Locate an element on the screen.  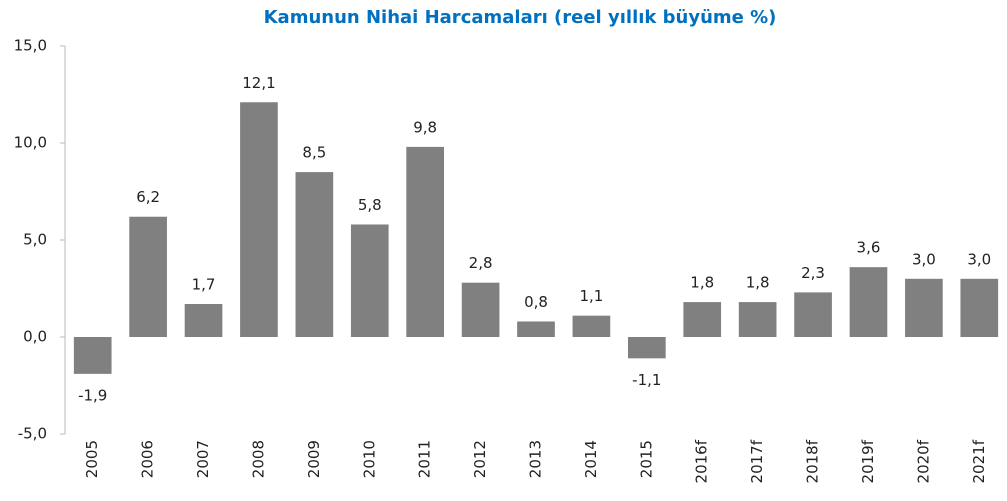
x-tick-label: 2015 is located at coordinates (646, 459).